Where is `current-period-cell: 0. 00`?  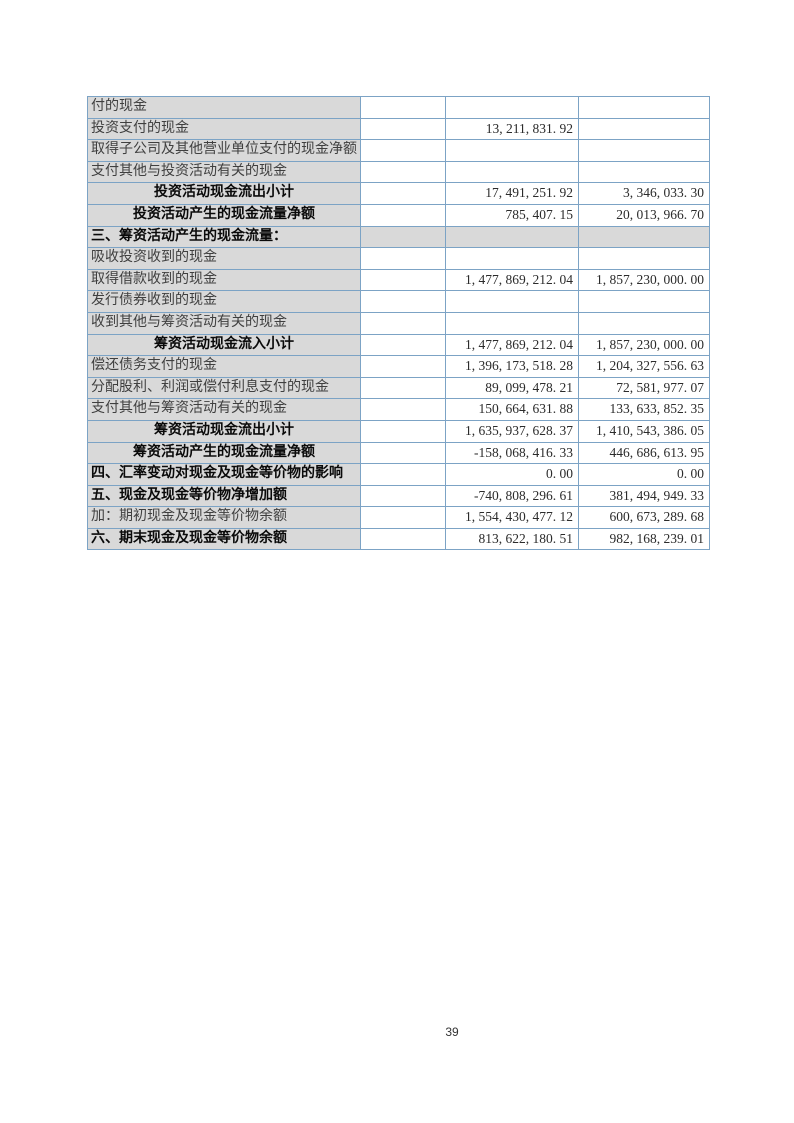
current-period-cell: 0. 00 is located at coordinates (512, 474).